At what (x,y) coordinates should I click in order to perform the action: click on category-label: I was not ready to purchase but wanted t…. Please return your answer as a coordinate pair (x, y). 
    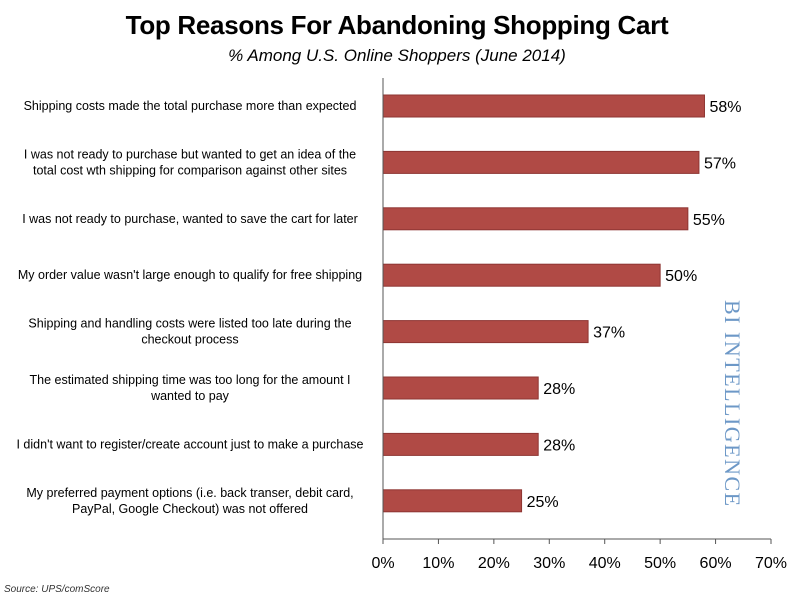
    Looking at the image, I should click on (190, 162).